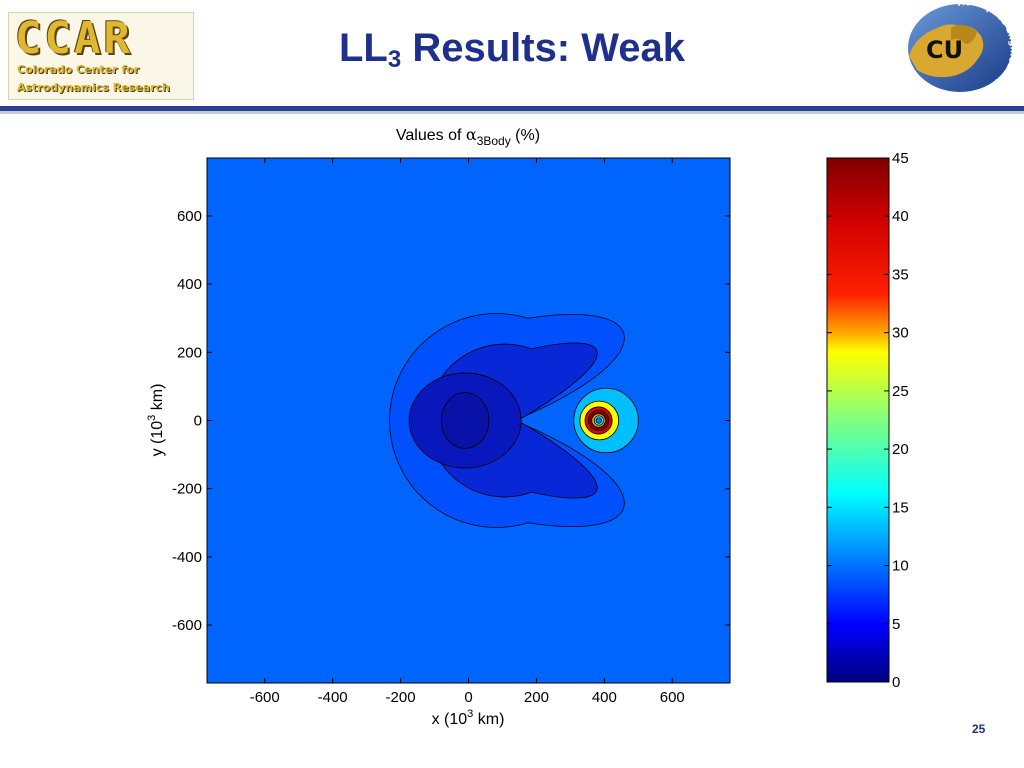 The width and height of the screenshot is (1024, 768). What do you see at coordinates (512, 108) in the screenshot?
I see `header-rule` at bounding box center [512, 108].